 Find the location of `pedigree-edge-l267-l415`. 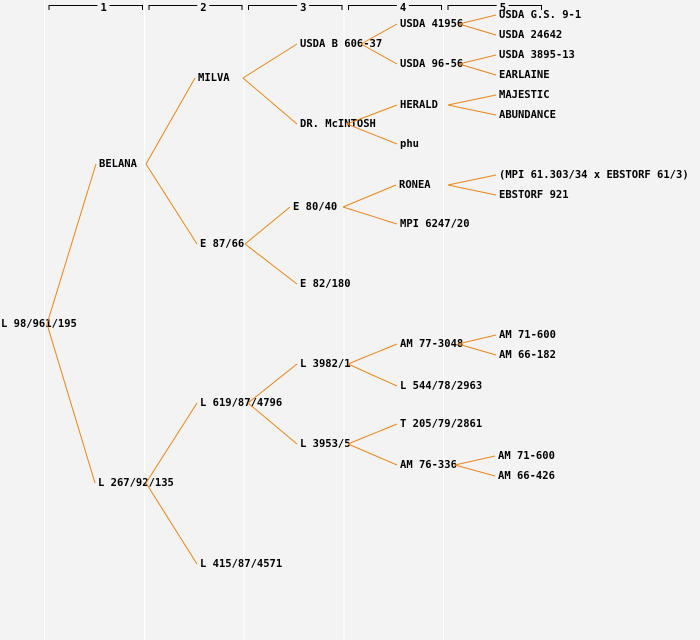

pedigree-edge-l267-l415 is located at coordinates (171, 523).